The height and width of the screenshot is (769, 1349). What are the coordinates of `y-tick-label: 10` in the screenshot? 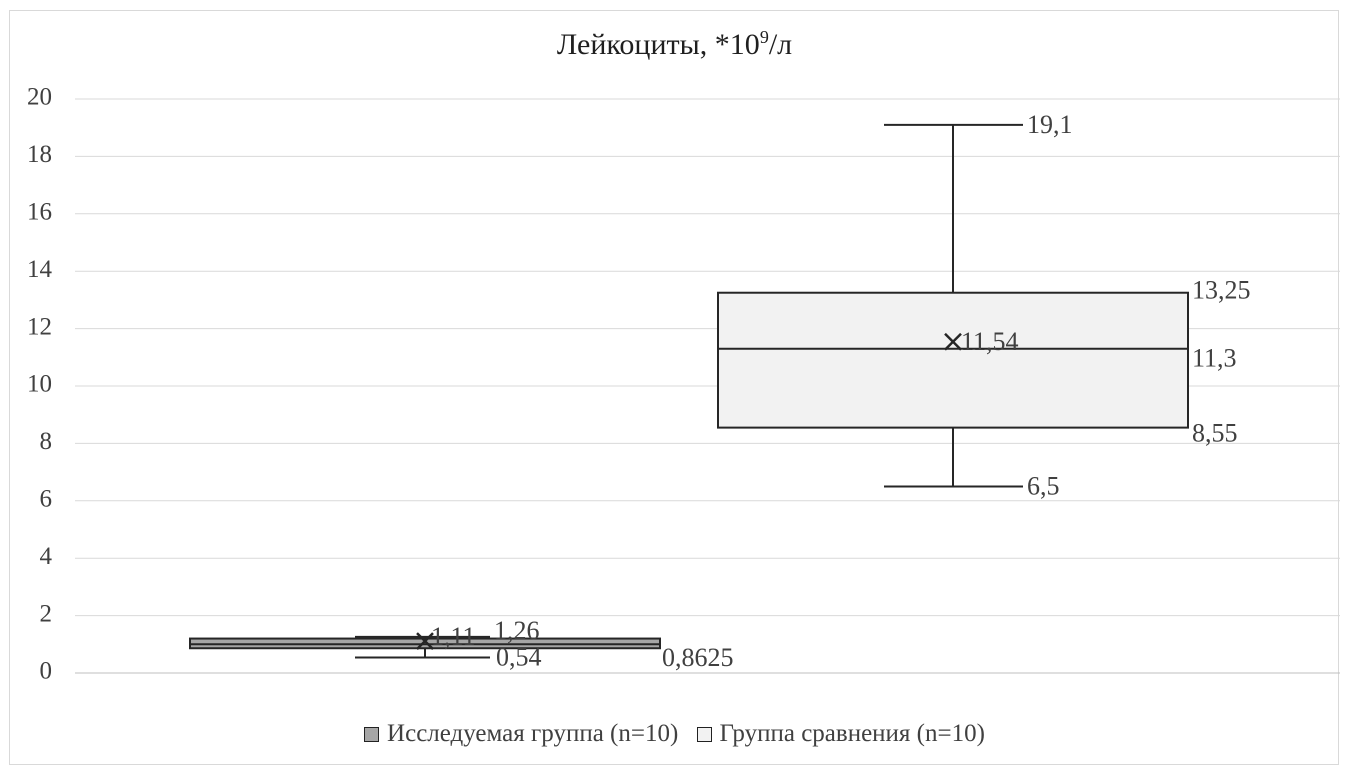 It's located at (39, 384).